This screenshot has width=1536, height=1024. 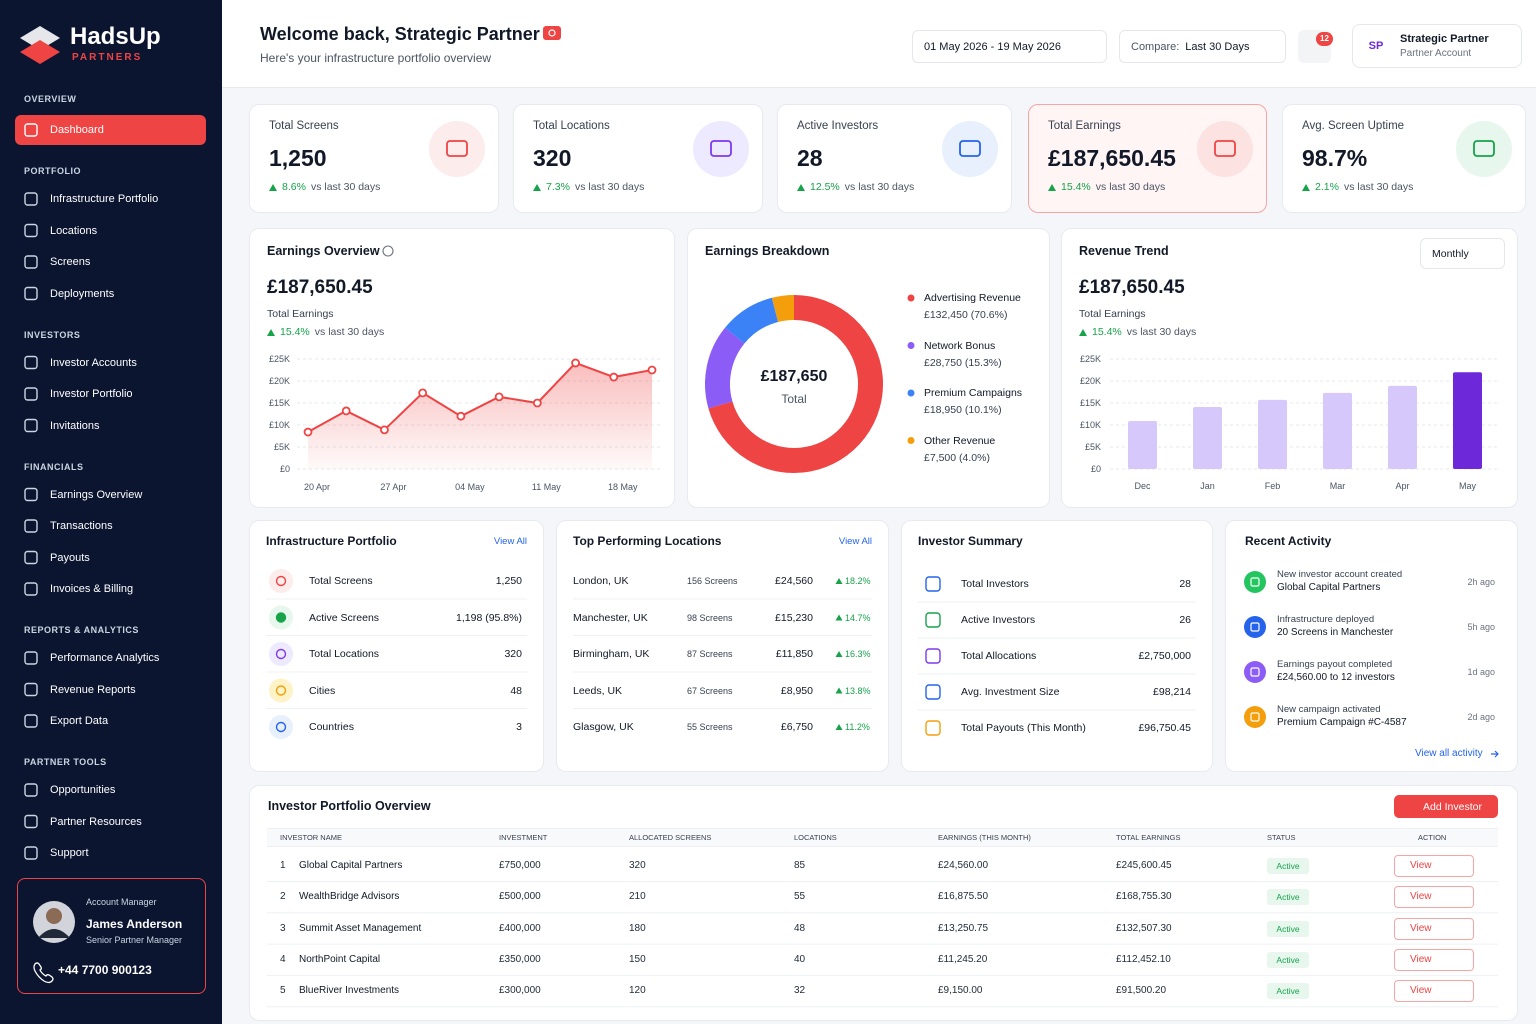 What do you see at coordinates (104, 199) in the screenshot?
I see `nav-item: Infrastructure Portfolio` at bounding box center [104, 199].